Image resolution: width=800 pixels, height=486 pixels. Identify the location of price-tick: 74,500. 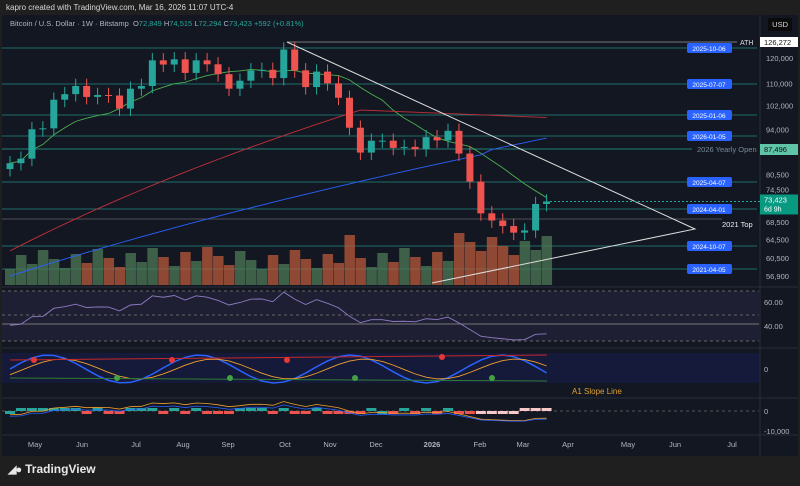
(777, 189).